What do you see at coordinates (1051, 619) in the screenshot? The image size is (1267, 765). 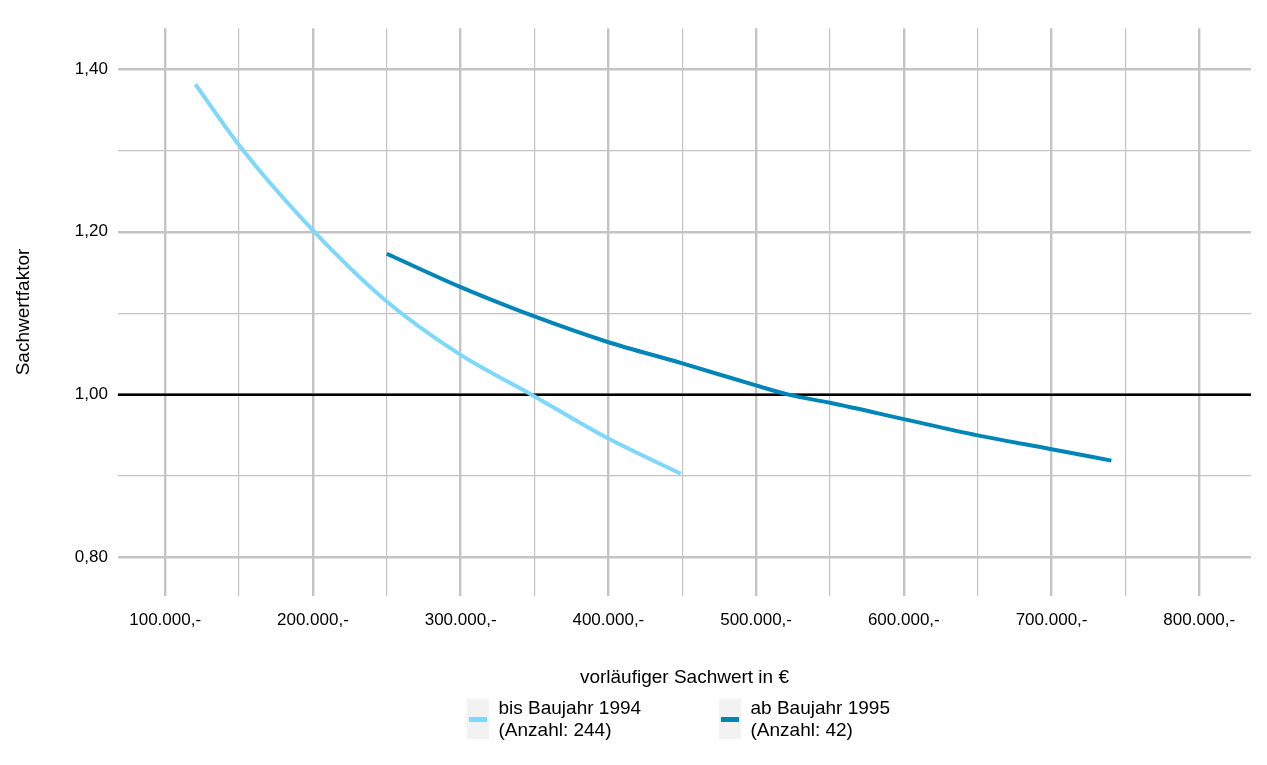 I see `x-tick-label: 700.000,-` at bounding box center [1051, 619].